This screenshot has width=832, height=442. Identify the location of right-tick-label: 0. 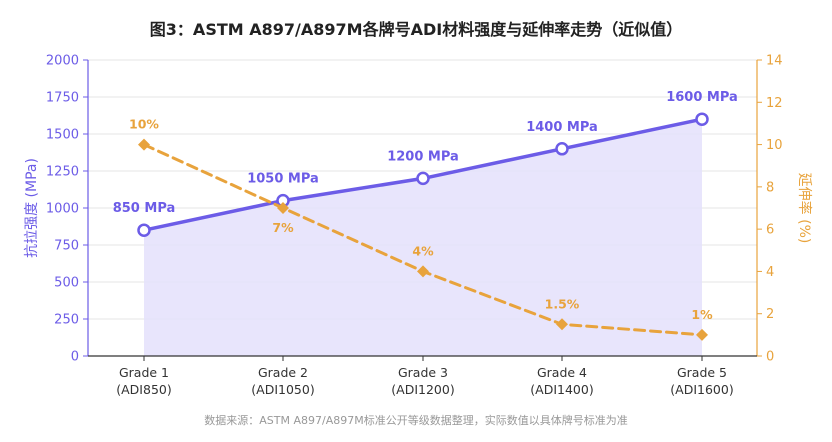
(770, 357).